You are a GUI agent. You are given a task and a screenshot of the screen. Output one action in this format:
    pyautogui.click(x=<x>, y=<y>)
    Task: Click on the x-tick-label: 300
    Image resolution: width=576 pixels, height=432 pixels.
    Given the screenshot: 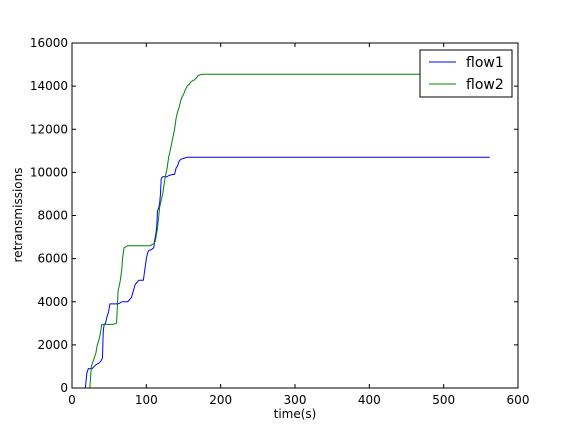 What is the action you would take?
    pyautogui.click(x=295, y=400)
    